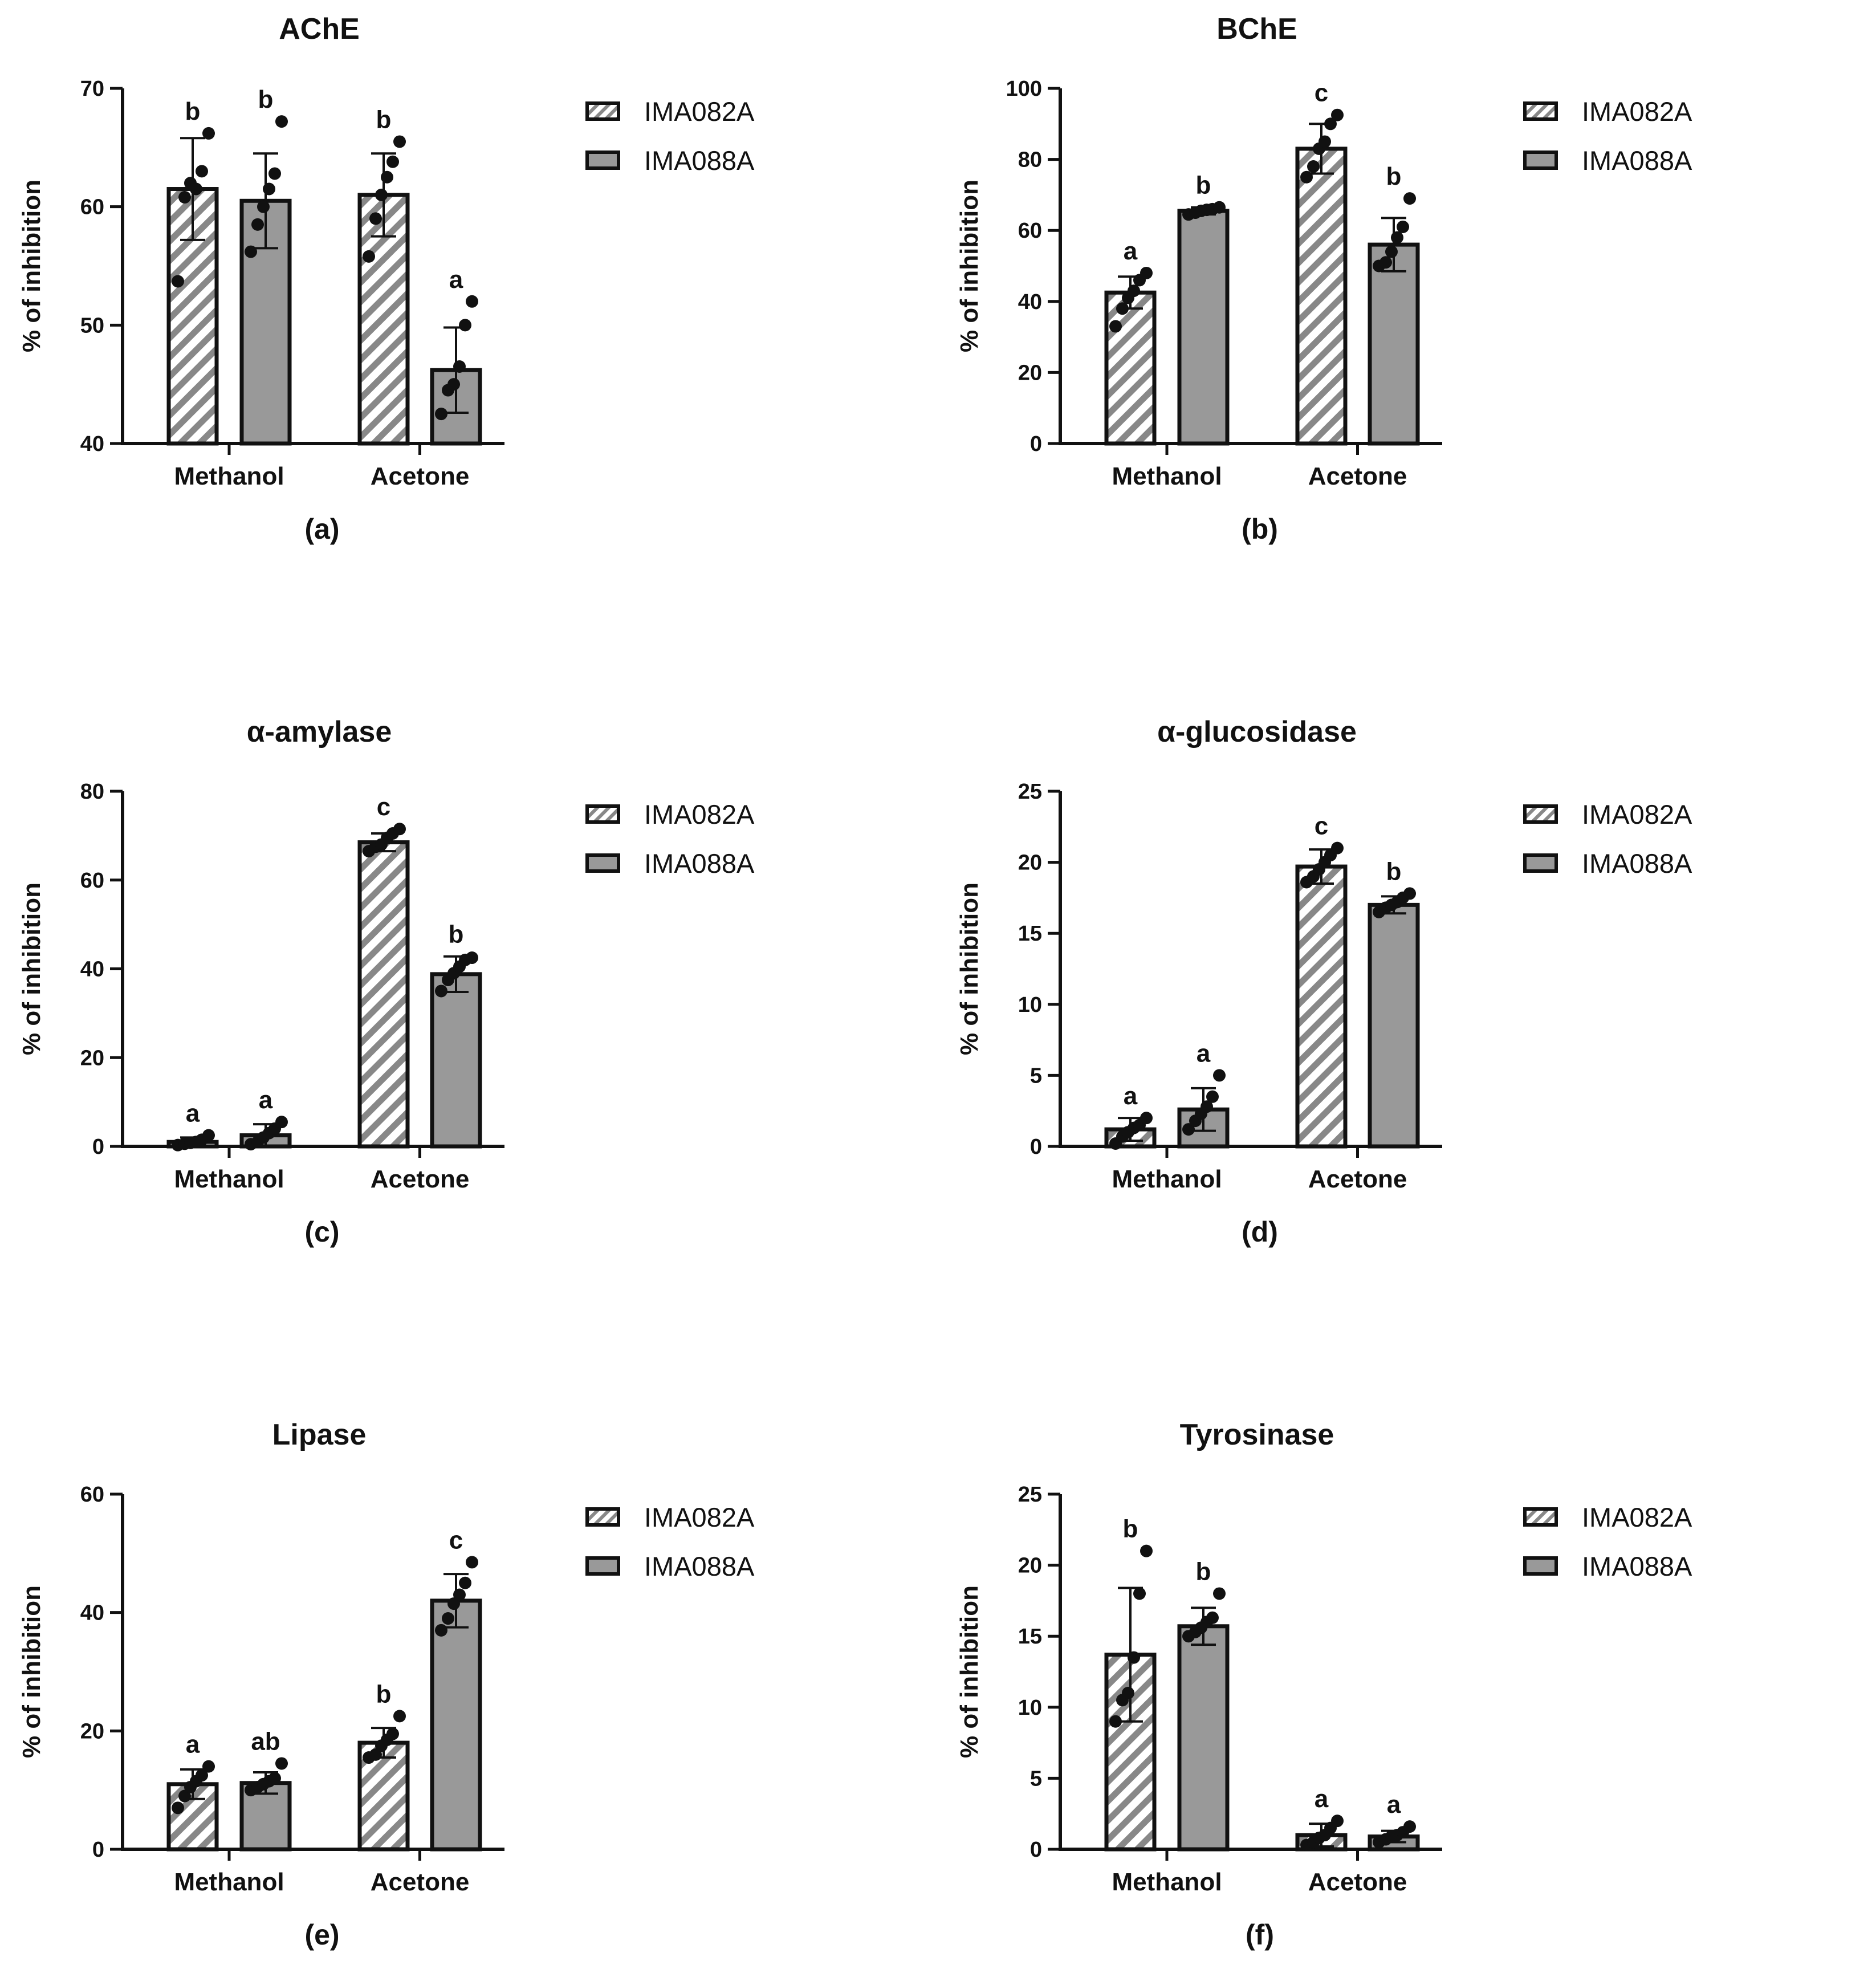 The height and width of the screenshot is (1973, 1876). What do you see at coordinates (1257, 731) in the screenshot?
I see `chart-title: α-glucosidase` at bounding box center [1257, 731].